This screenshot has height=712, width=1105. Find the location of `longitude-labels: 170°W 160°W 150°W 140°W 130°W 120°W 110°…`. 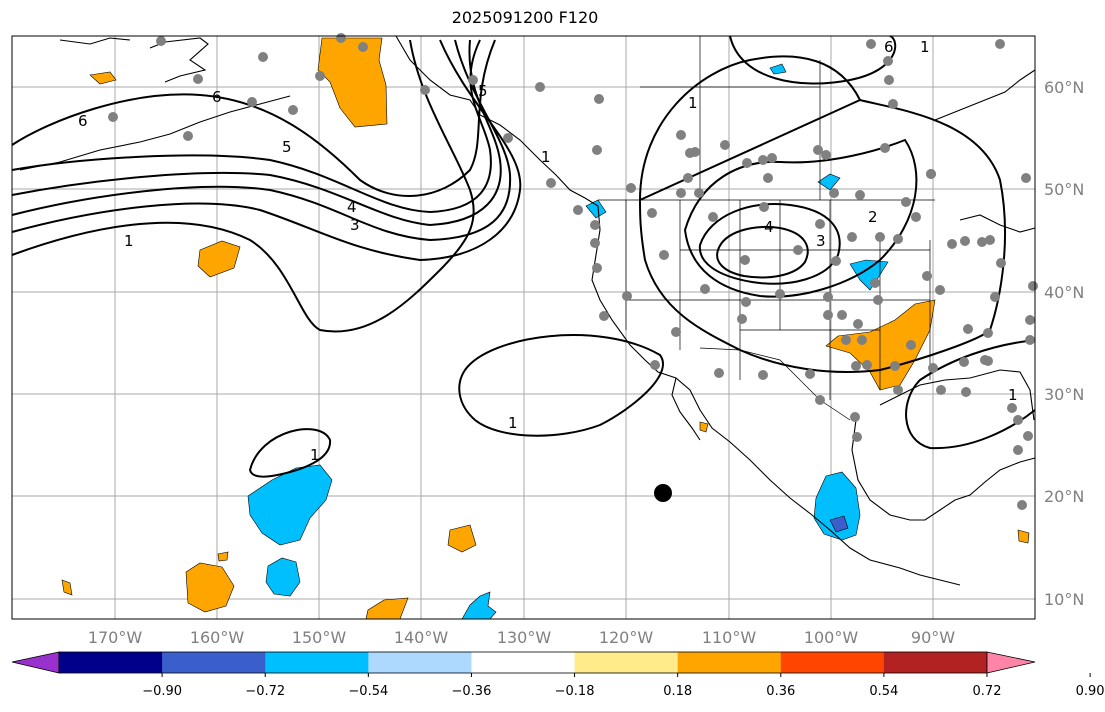

longitude-labels: 170°W 160°W 150°W 140°W 130°W 120°W 110°… is located at coordinates (521, 637).